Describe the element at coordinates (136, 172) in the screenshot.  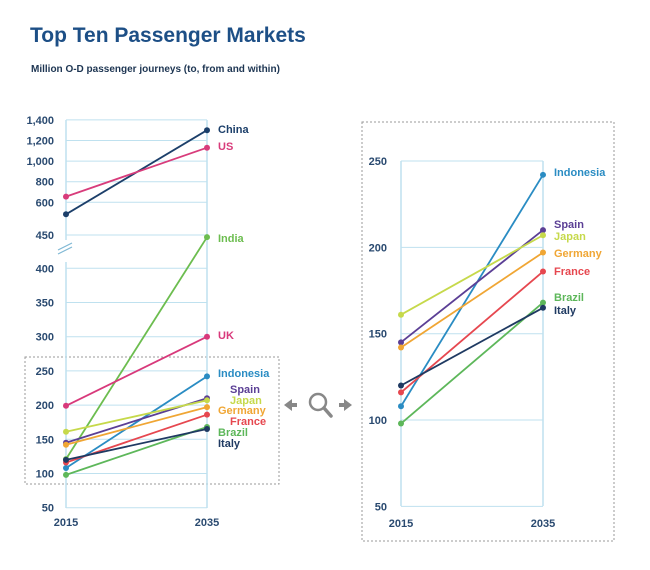
I see `series-line-us` at that location.